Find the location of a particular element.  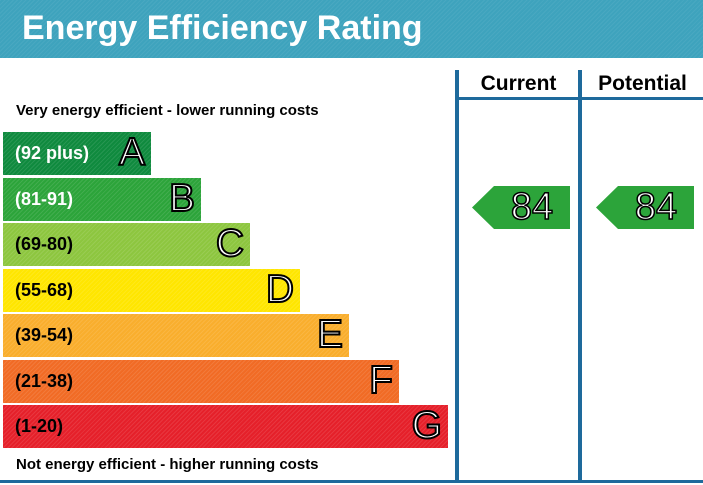

band-f: (21-38) F is located at coordinates (201, 380).